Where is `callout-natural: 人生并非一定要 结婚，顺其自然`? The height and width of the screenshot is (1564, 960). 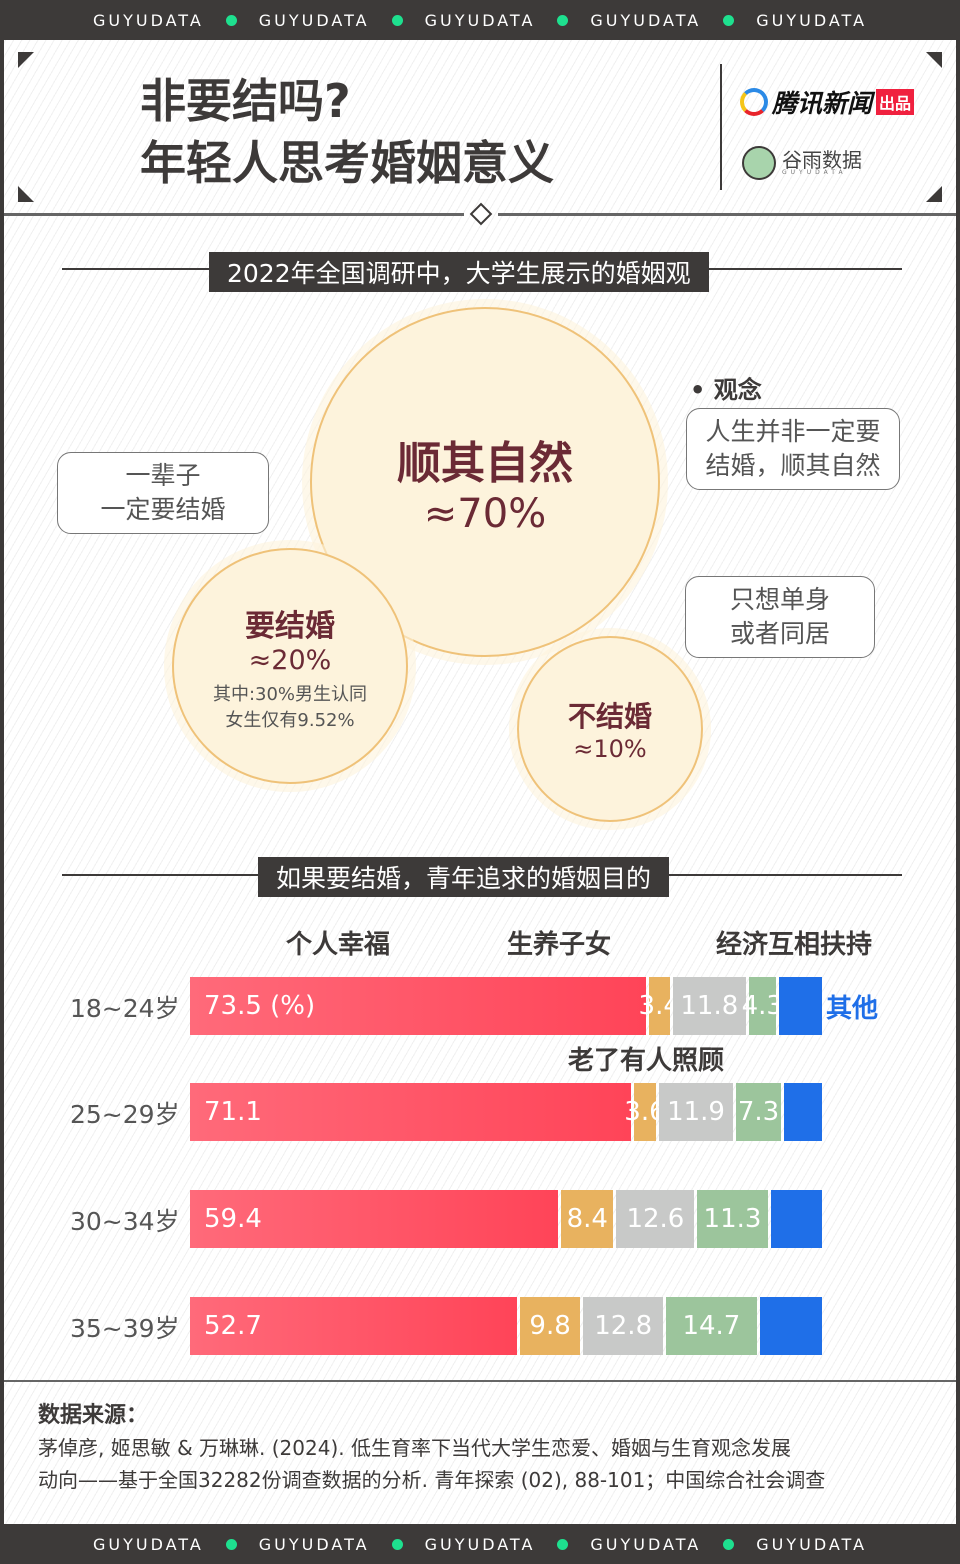
callout-natural: 人生并非一定要 结婚，顺其自然 is located at coordinates (793, 449).